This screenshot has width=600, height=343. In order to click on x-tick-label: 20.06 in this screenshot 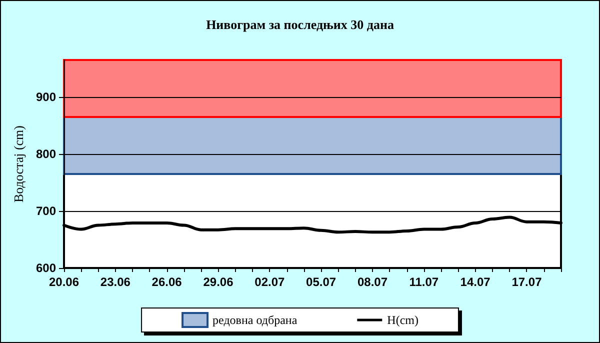, I will do `click(64, 282)`.